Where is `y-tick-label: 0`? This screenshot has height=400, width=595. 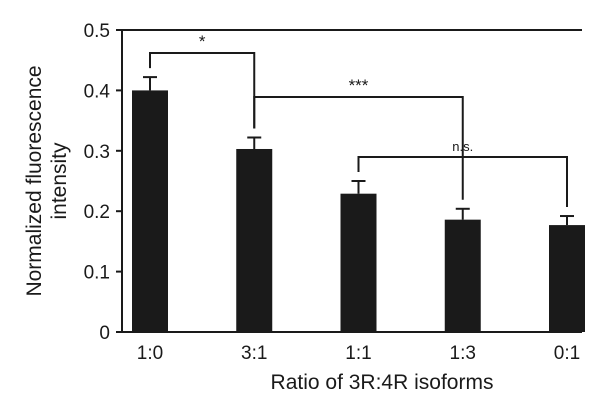 y-tick-label: 0 is located at coordinates (104, 333).